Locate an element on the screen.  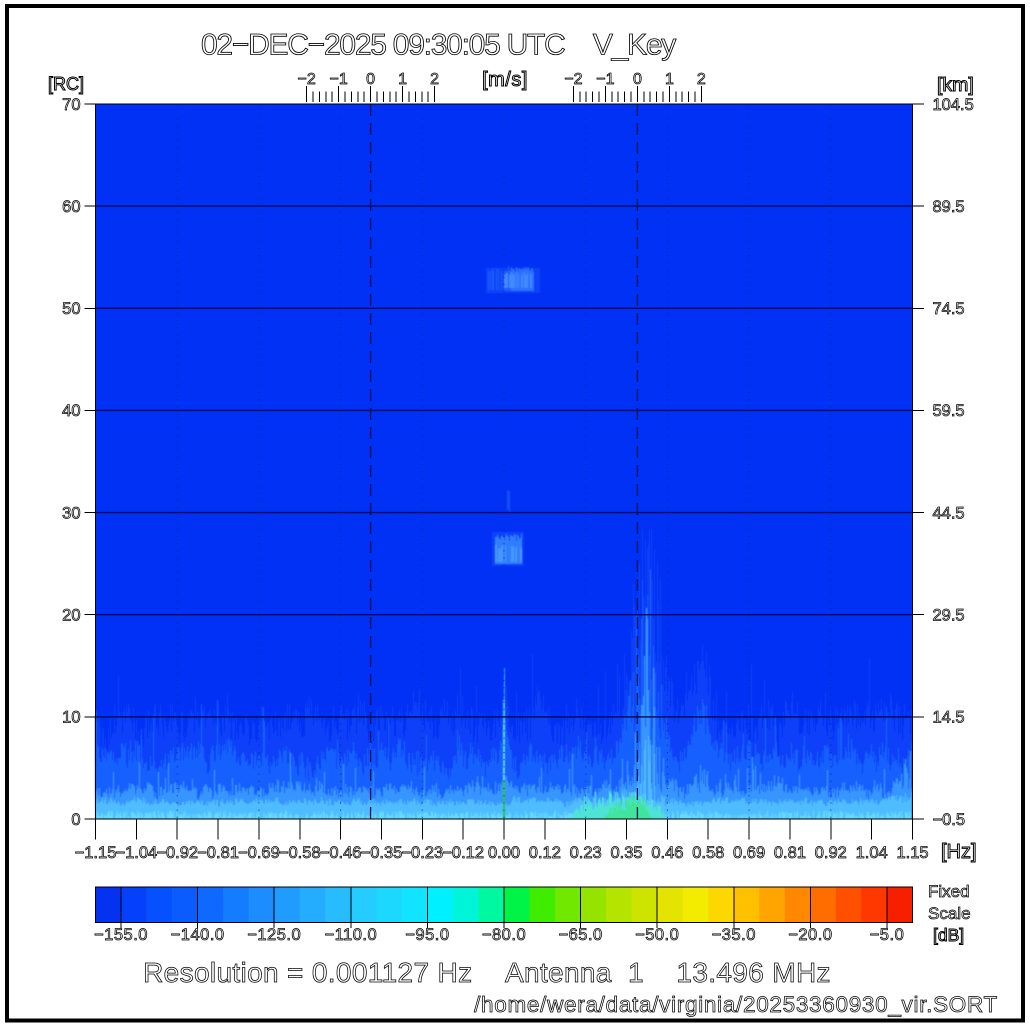
svg-text: −0.58 is located at coordinates (300, 853).